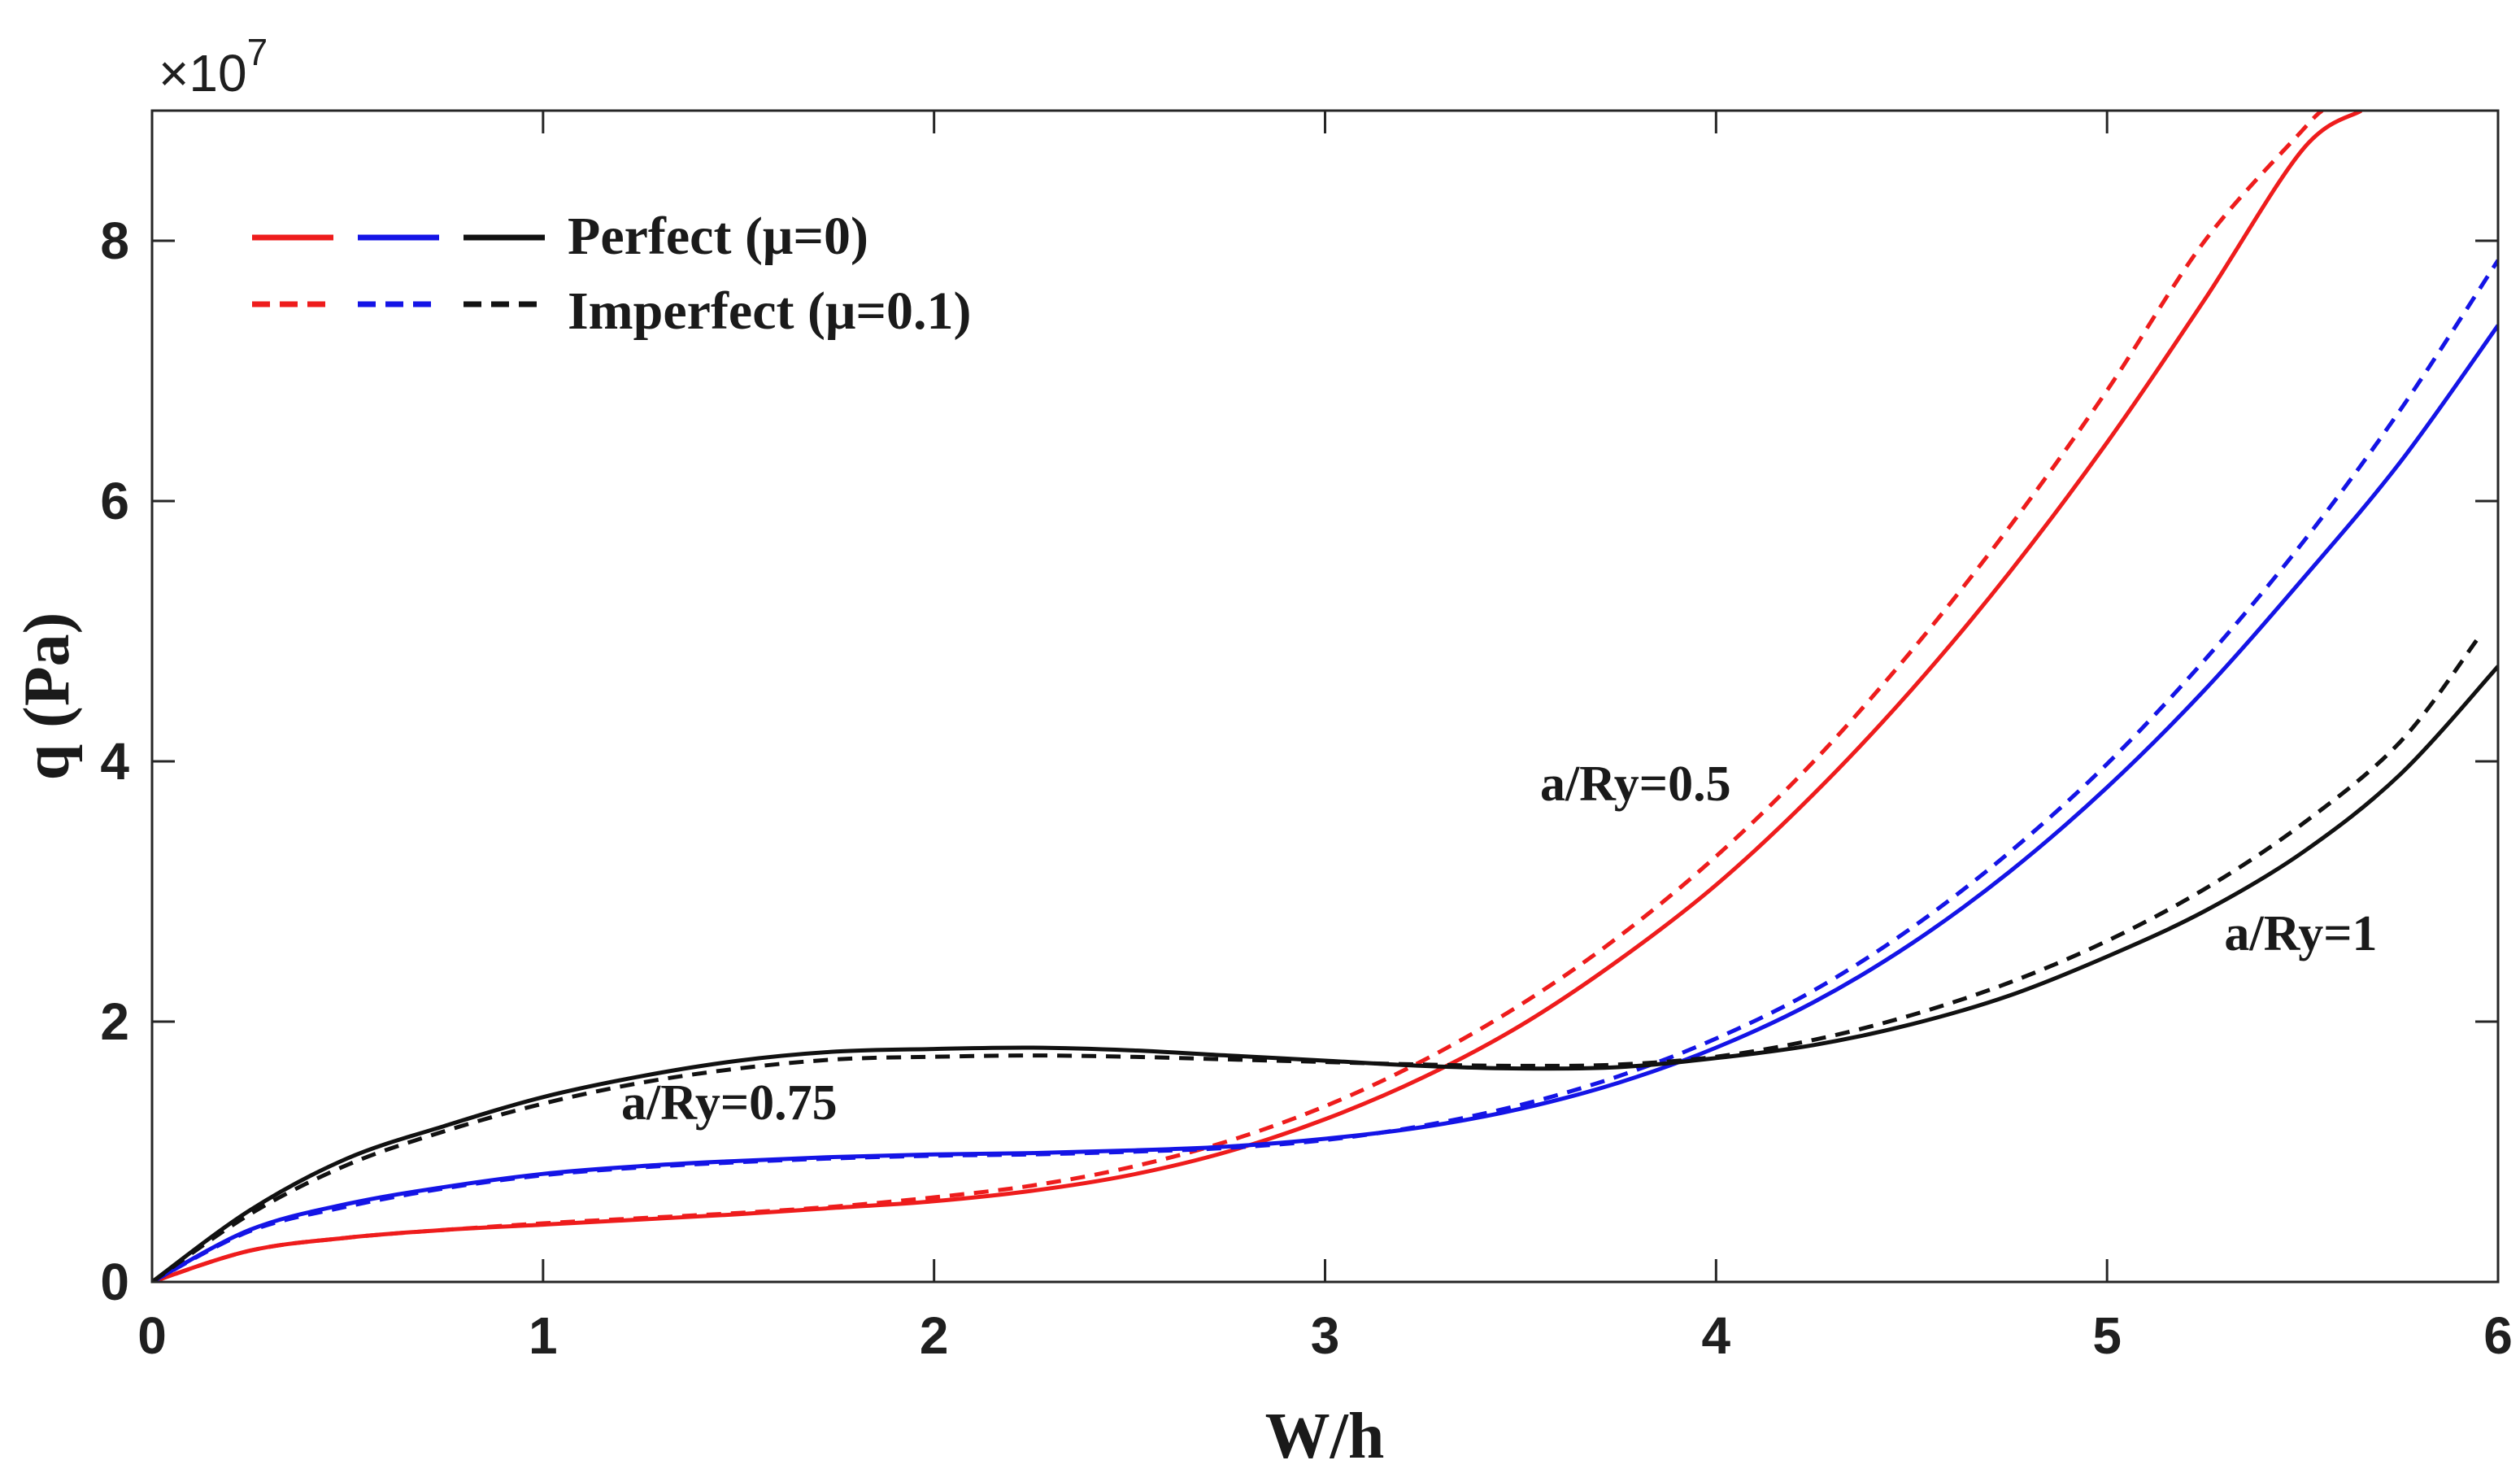 The width and height of the screenshot is (2520, 1469). What do you see at coordinates (213, 66) in the screenshot?
I see `y-scale-multiplier: ×10⁷` at bounding box center [213, 66].